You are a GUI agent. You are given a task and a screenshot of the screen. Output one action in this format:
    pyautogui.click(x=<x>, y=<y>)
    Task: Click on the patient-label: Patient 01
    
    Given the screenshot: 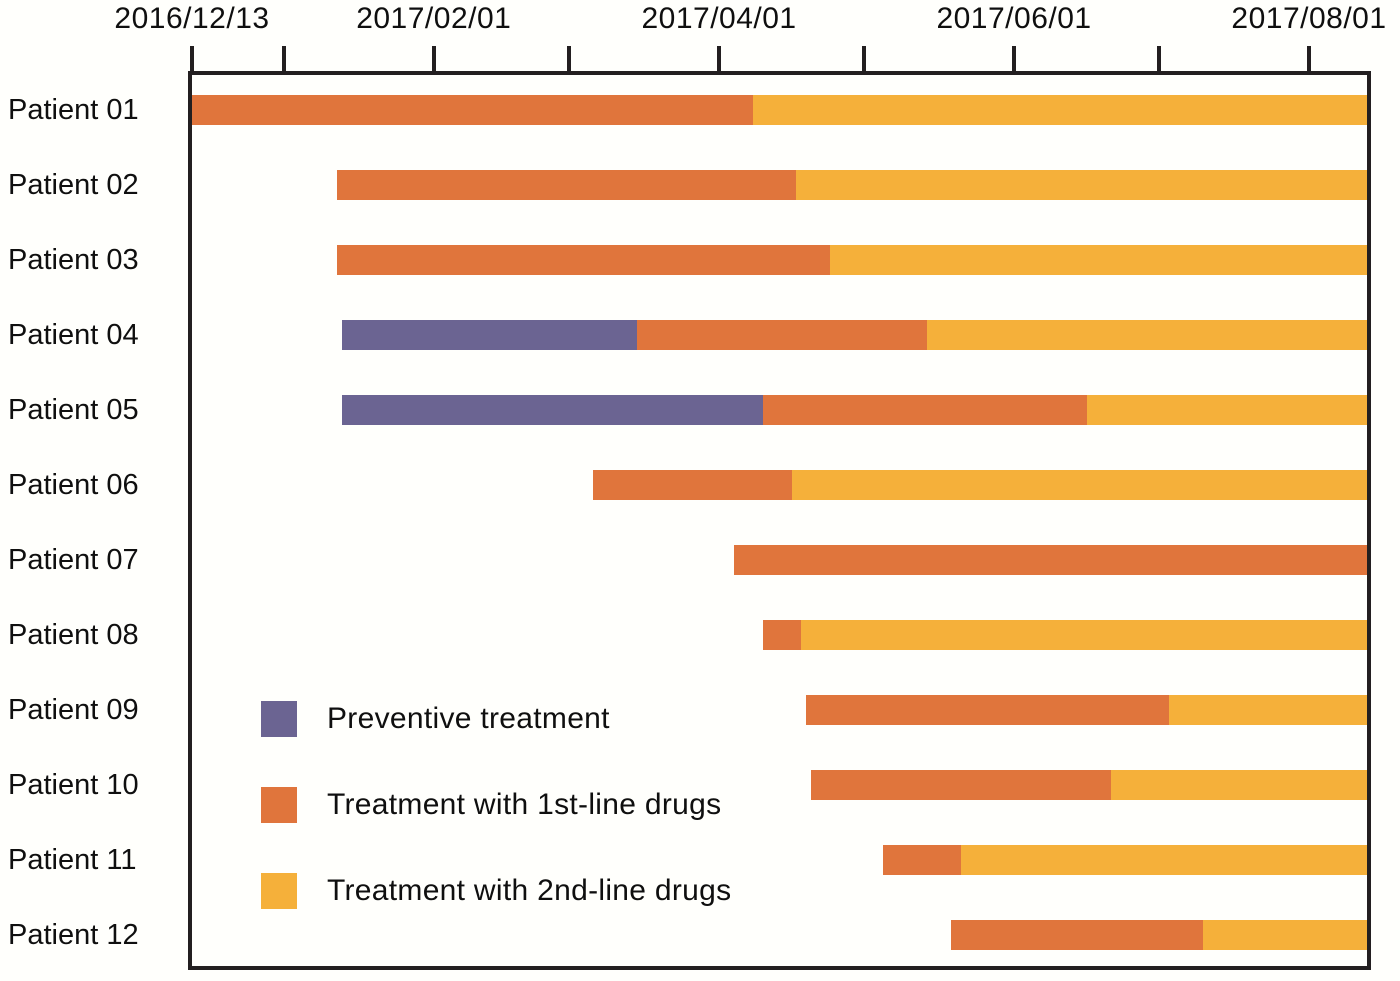 What is the action you would take?
    pyautogui.click(x=73, y=110)
    